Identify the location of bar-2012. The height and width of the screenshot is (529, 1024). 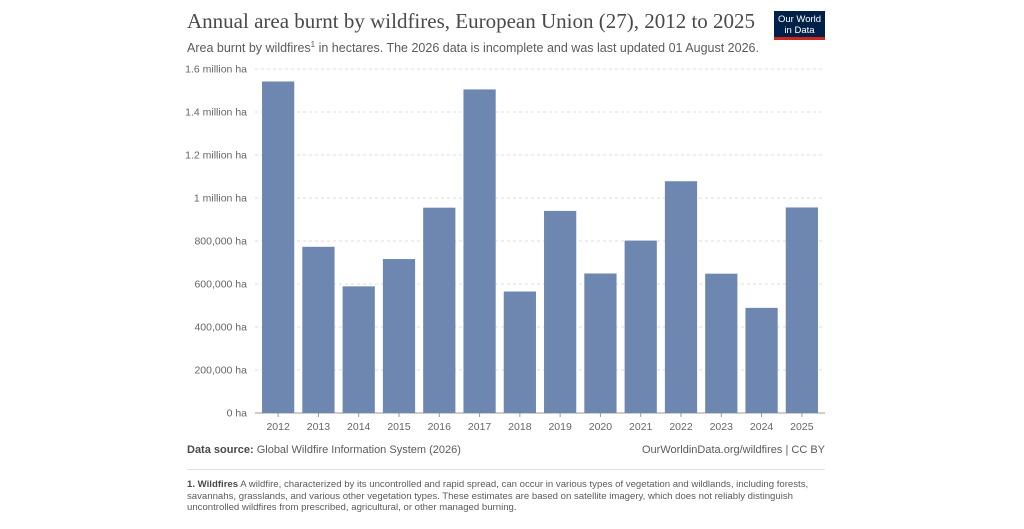
(278, 247).